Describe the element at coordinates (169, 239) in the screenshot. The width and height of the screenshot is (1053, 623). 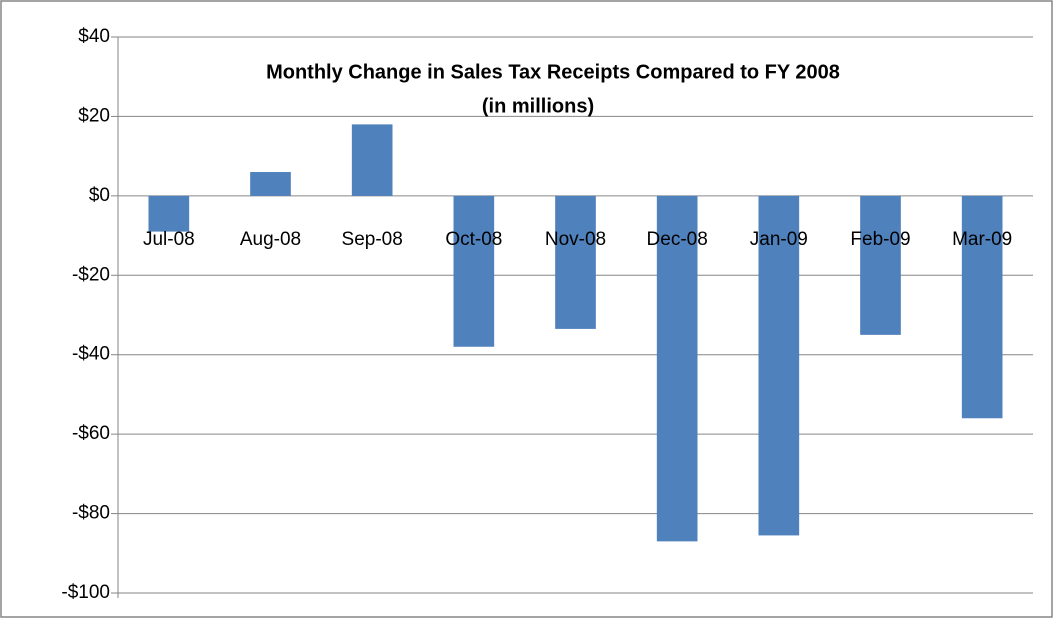
I see `x-tick-label: Jul-08` at that location.